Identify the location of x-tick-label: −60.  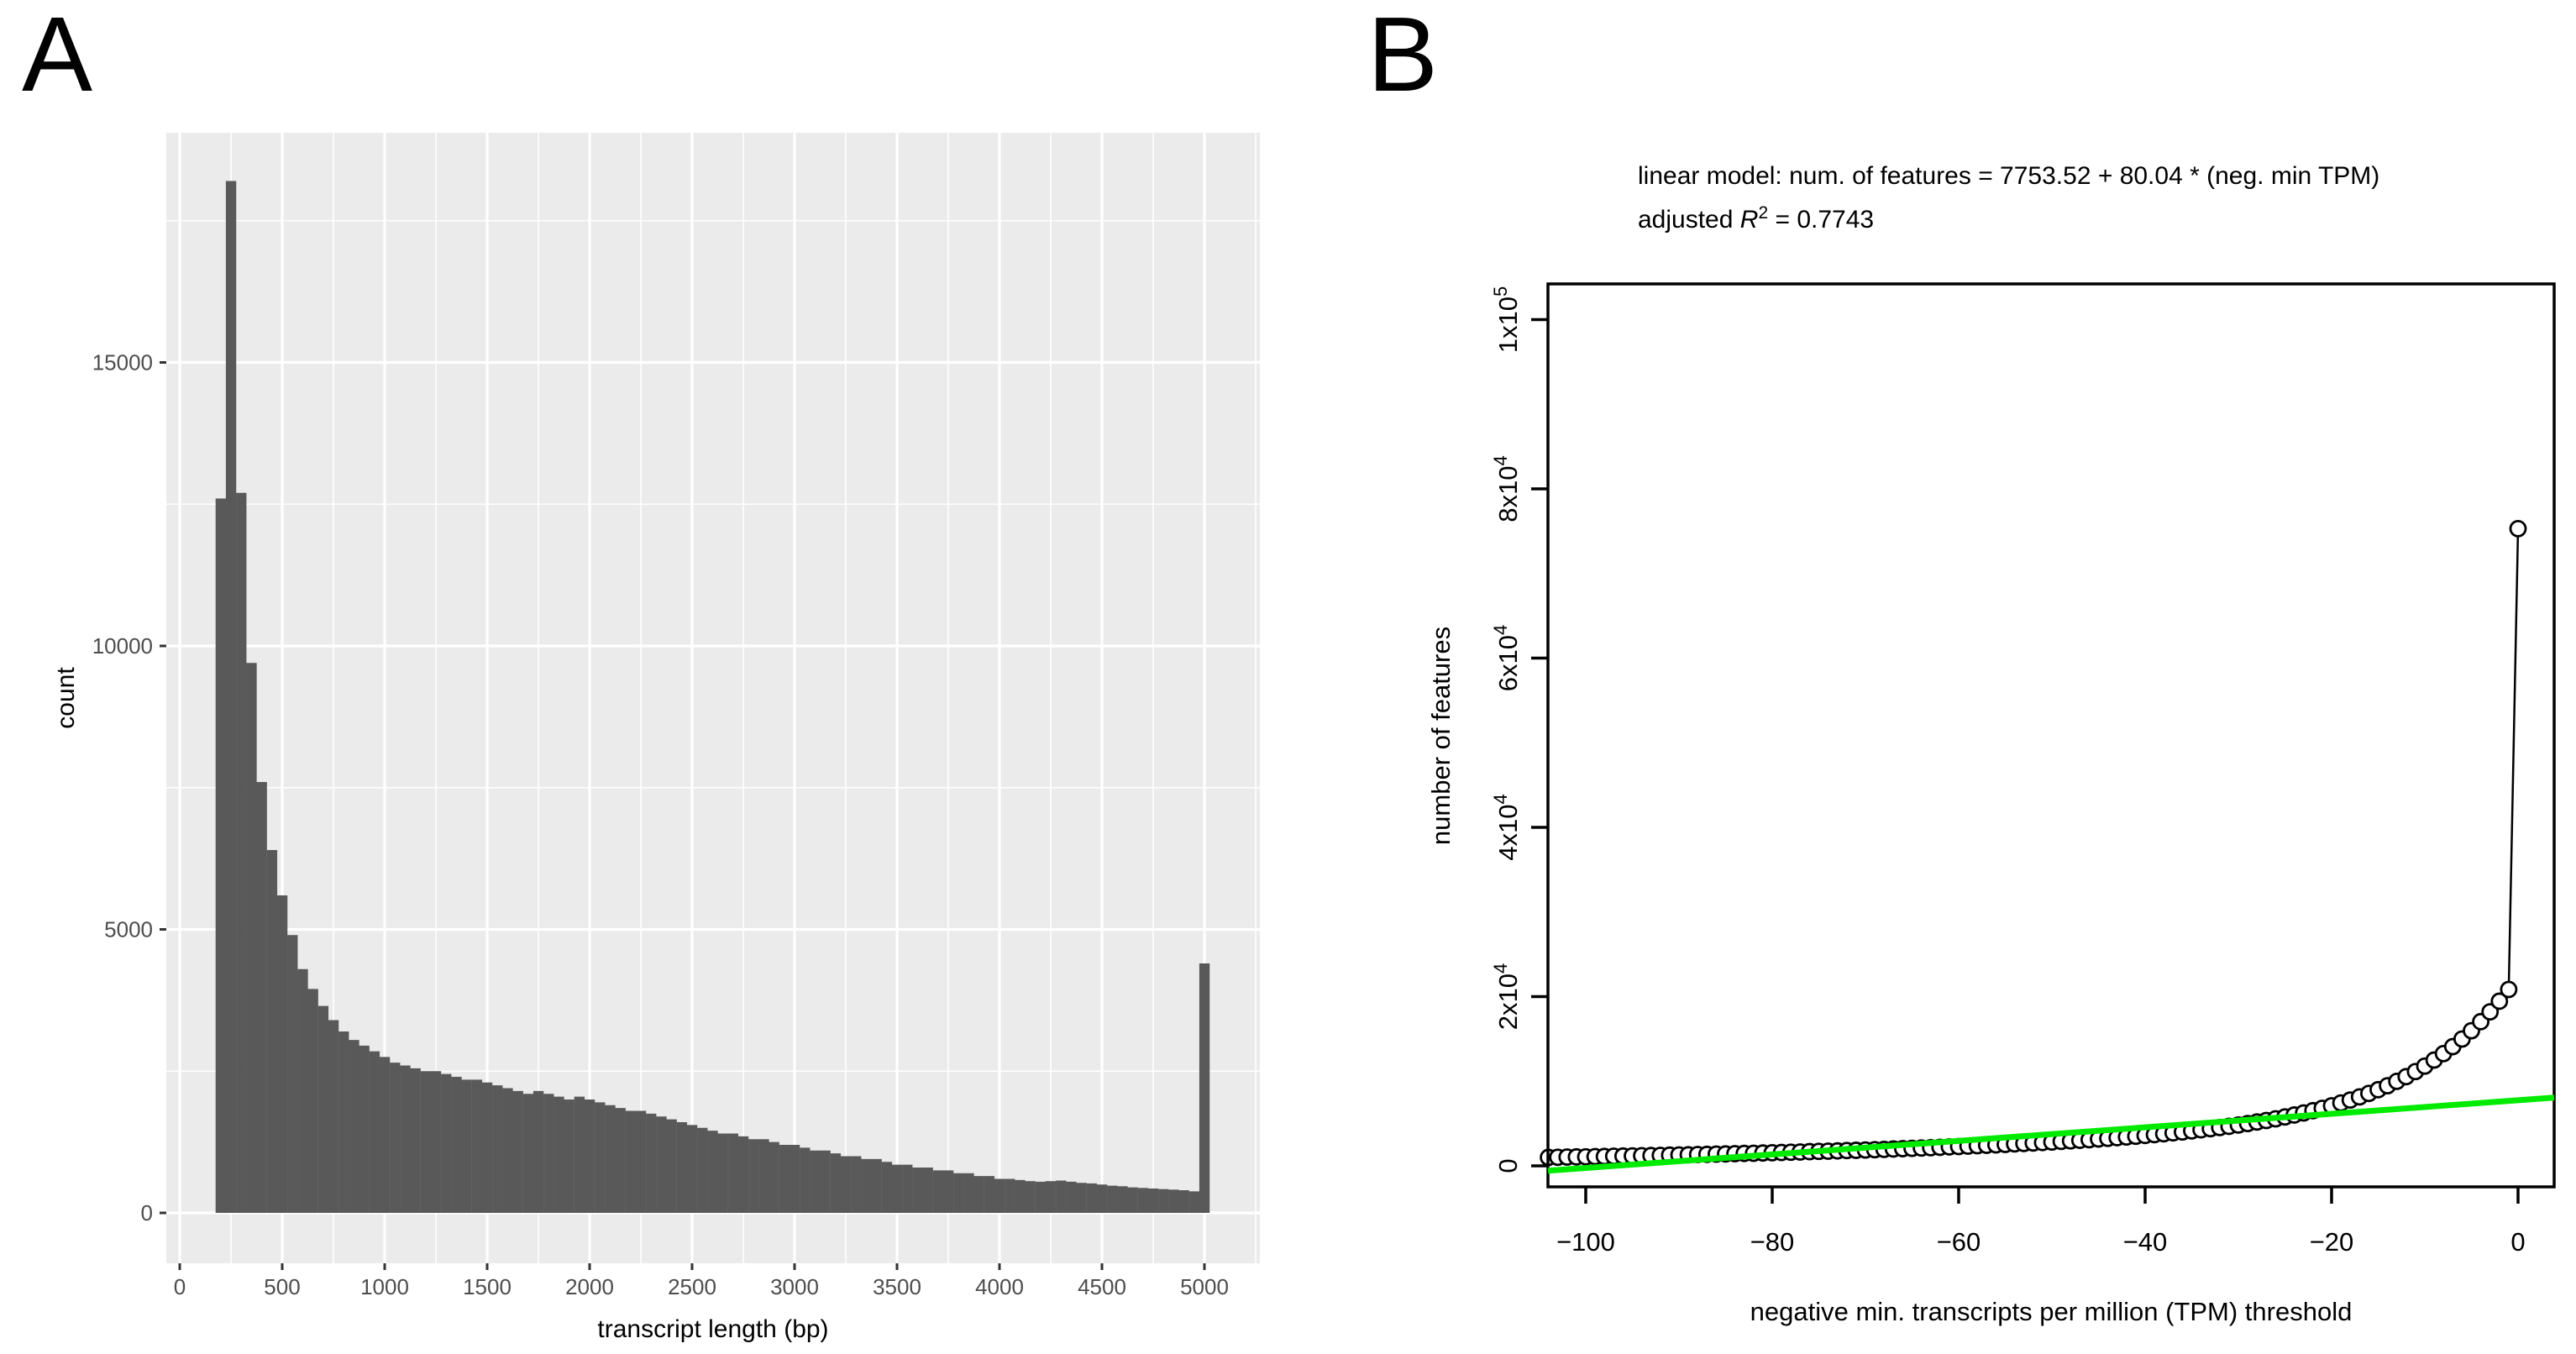
(1959, 1242).